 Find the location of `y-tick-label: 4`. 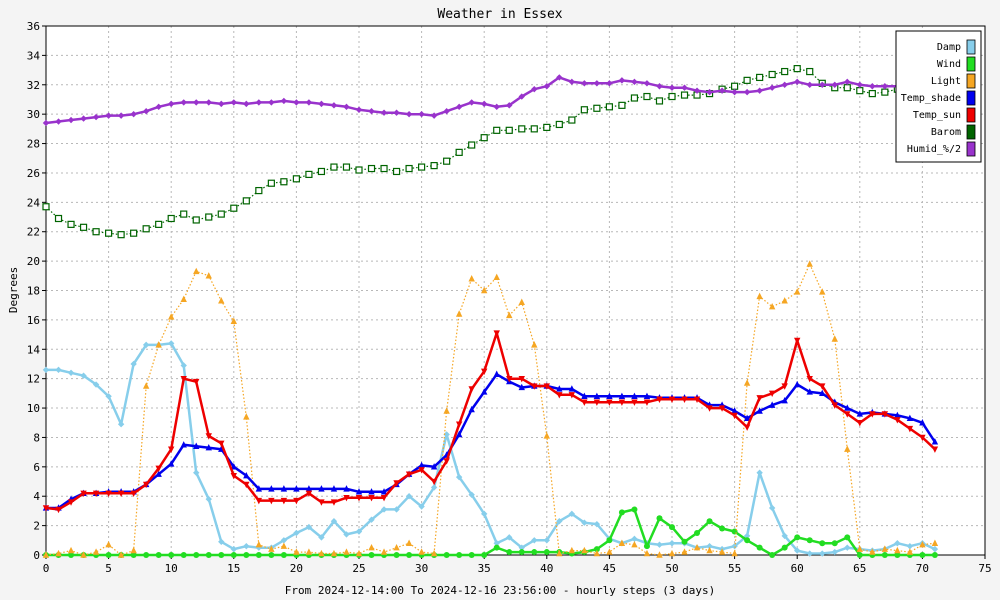

y-tick-label: 4 is located at coordinates (36, 496).